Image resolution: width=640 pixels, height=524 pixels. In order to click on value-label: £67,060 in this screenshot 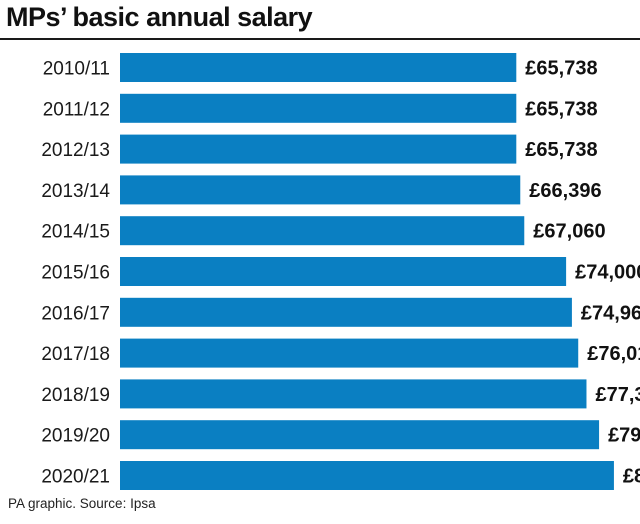, I will do `click(569, 232)`.